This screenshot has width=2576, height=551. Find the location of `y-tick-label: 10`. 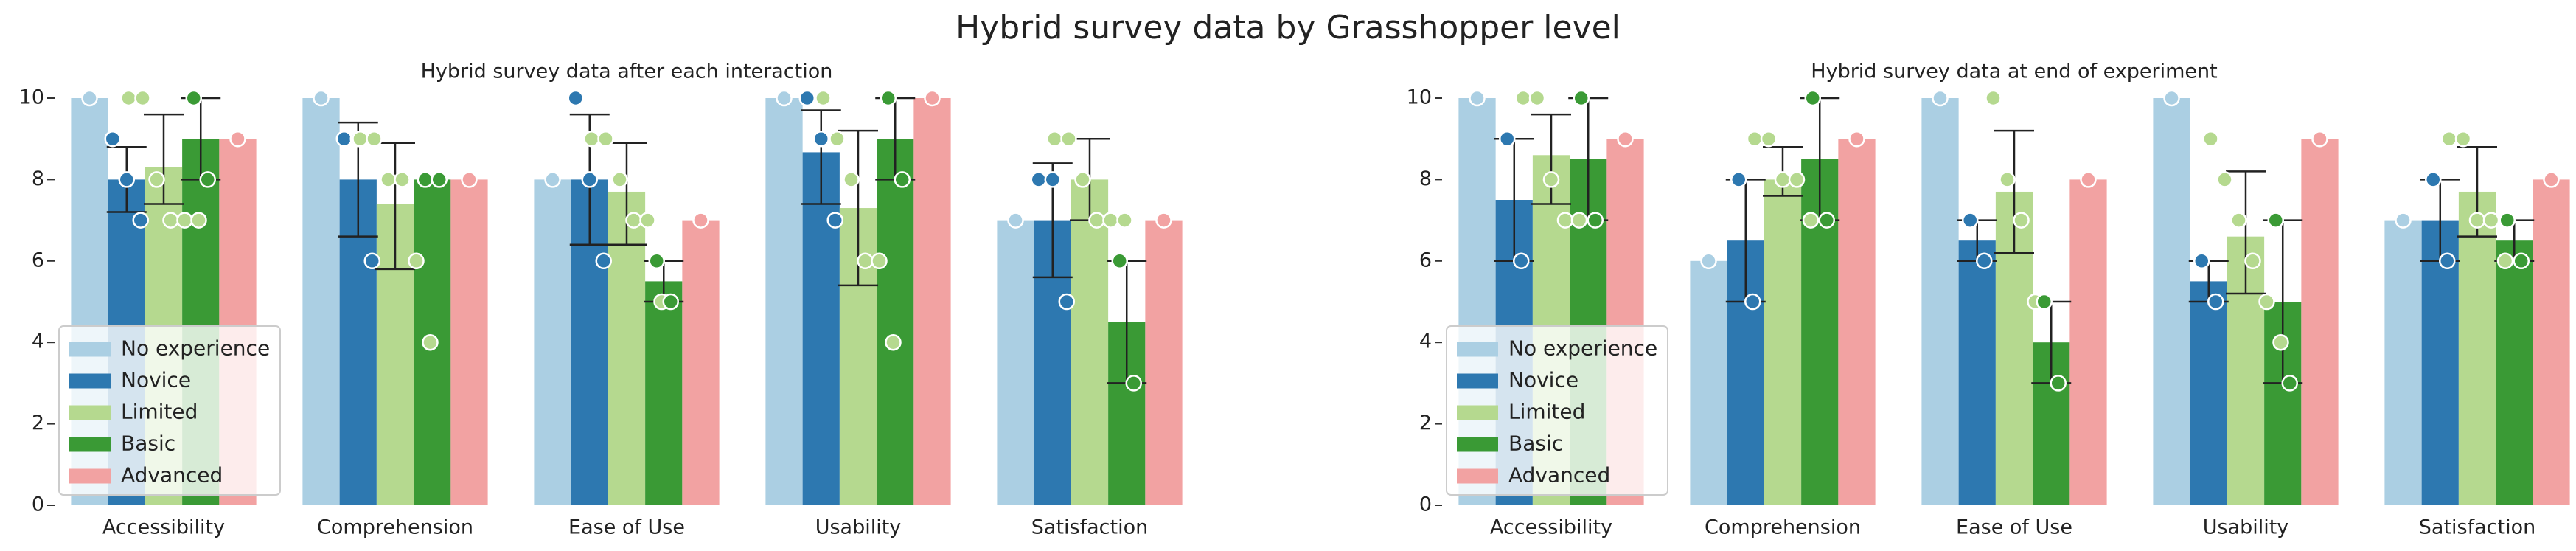

y-tick-label: 10 is located at coordinates (1420, 97).